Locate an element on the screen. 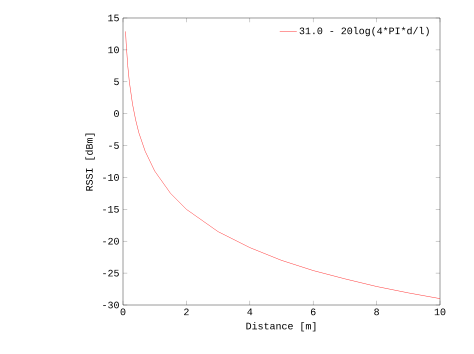  x-tick-label: 0 is located at coordinates (123, 312).